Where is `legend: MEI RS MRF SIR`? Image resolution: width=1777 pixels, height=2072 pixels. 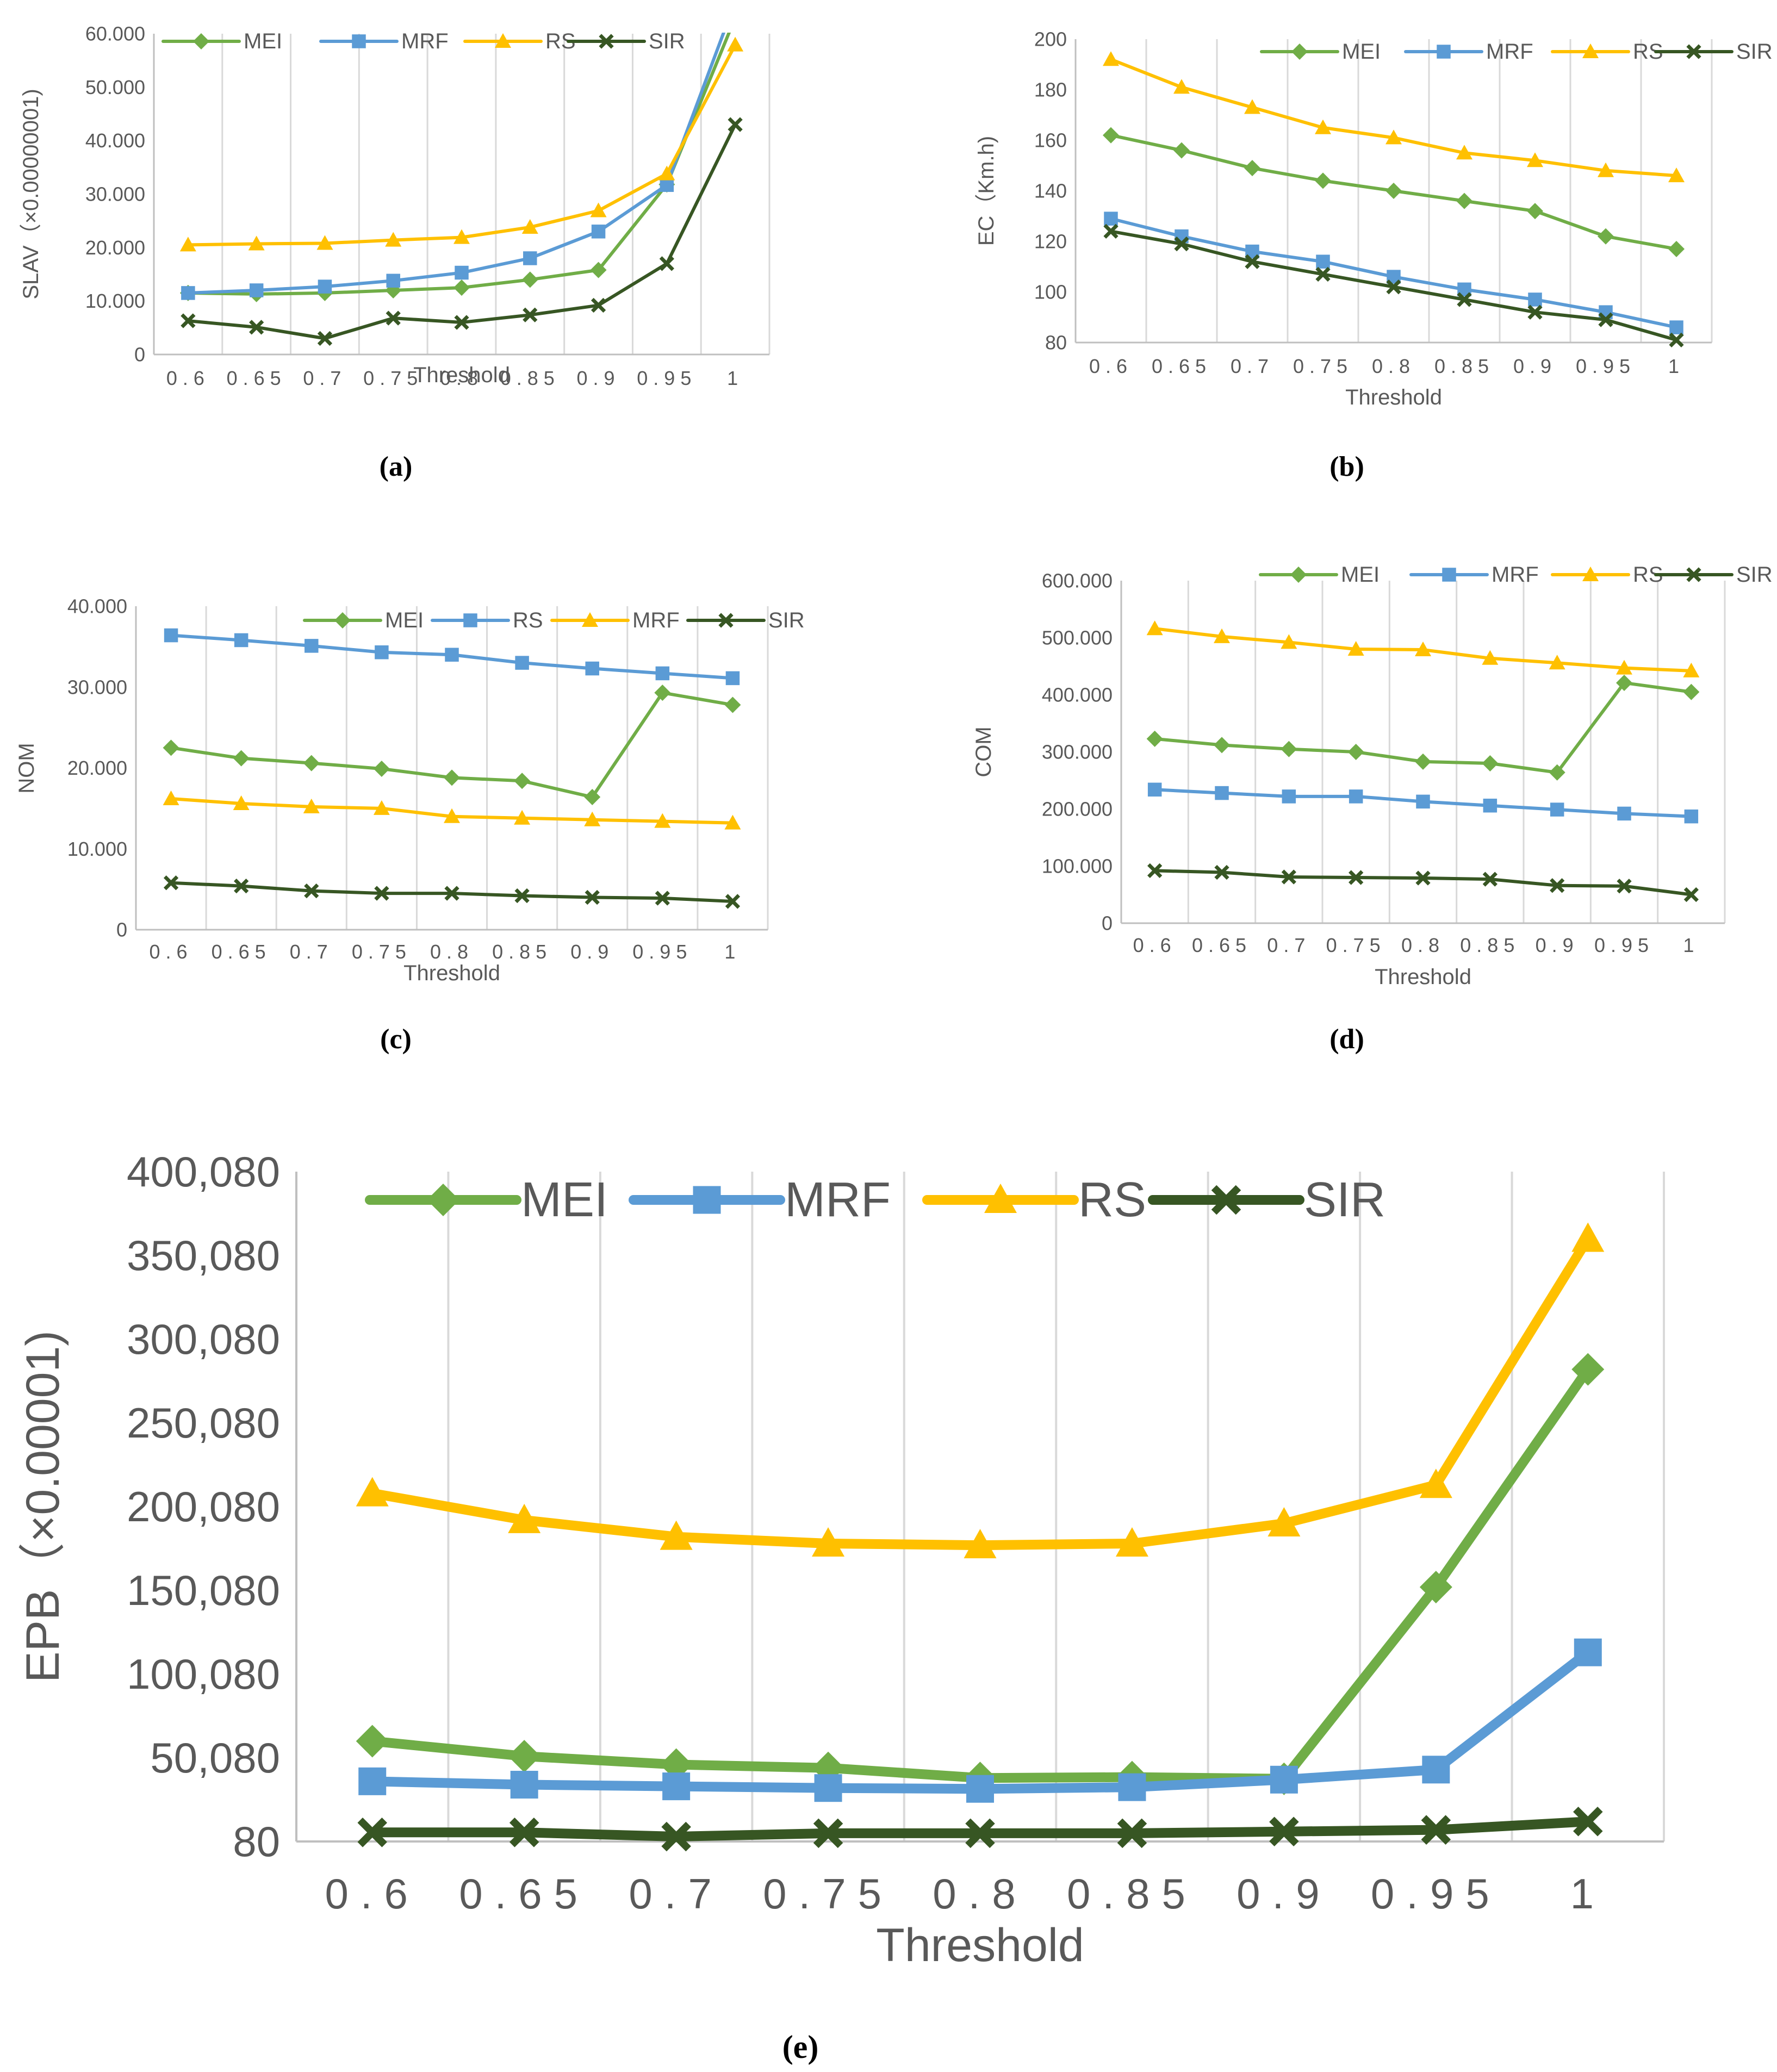 legend: MEI RS MRF SIR is located at coordinates (554, 620).